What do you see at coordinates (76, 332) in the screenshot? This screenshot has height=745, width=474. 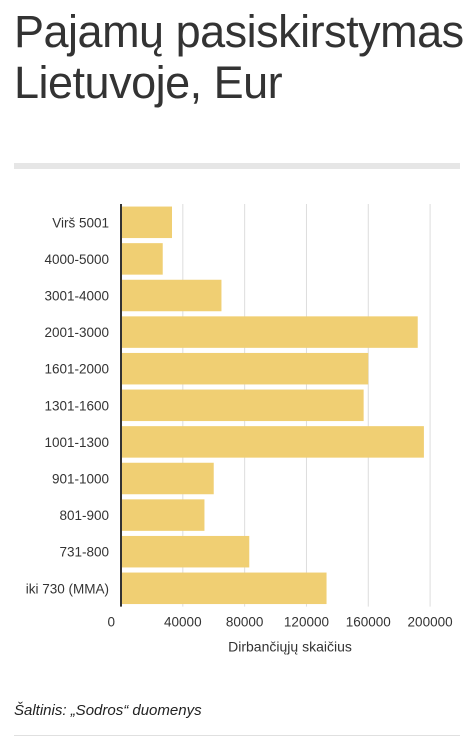 I see `y-category-label: 2001-3000` at bounding box center [76, 332].